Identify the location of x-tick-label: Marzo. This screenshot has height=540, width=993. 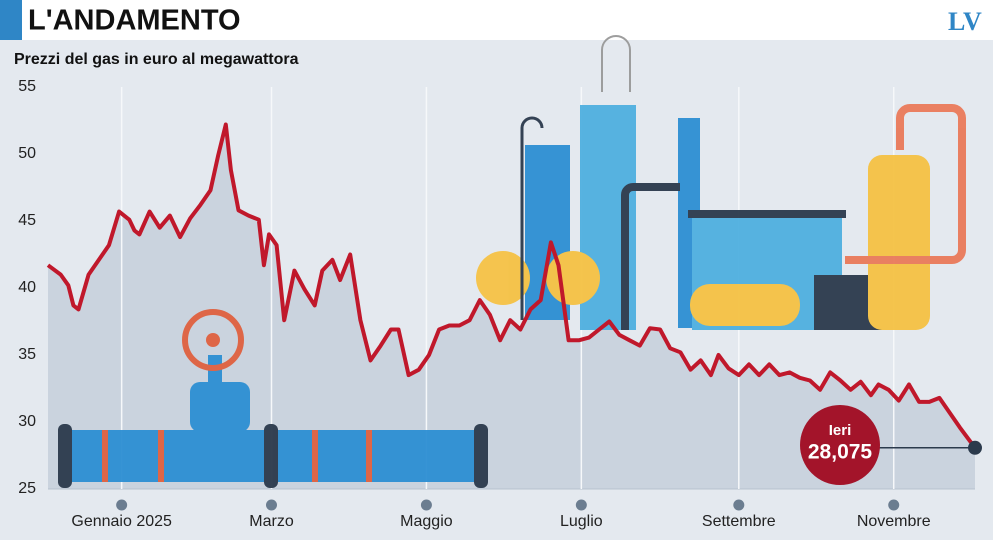
(271, 521).